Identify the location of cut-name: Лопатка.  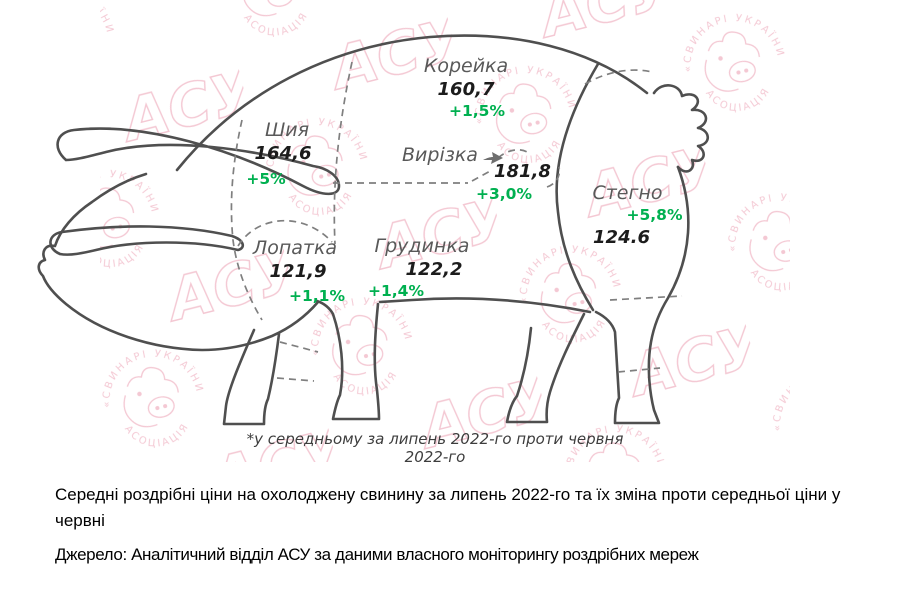
(295, 248).